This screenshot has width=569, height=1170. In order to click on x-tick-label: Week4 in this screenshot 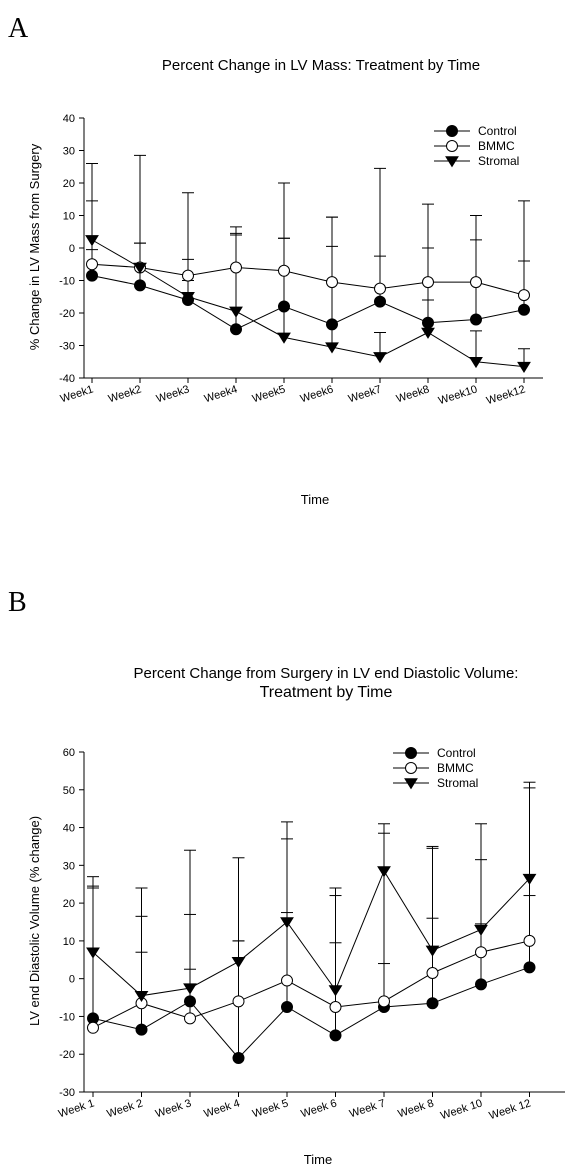, I will do `click(221, 394)`.